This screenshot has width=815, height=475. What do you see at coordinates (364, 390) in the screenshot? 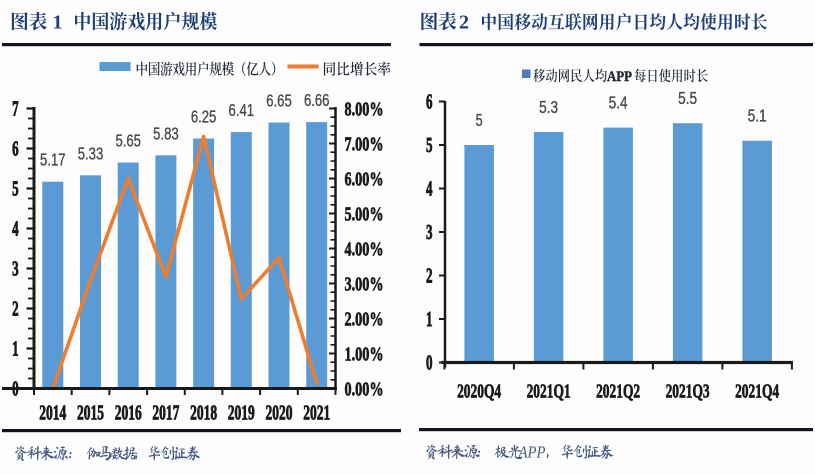
I see `svg-text: 0.00%` at bounding box center [364, 390].